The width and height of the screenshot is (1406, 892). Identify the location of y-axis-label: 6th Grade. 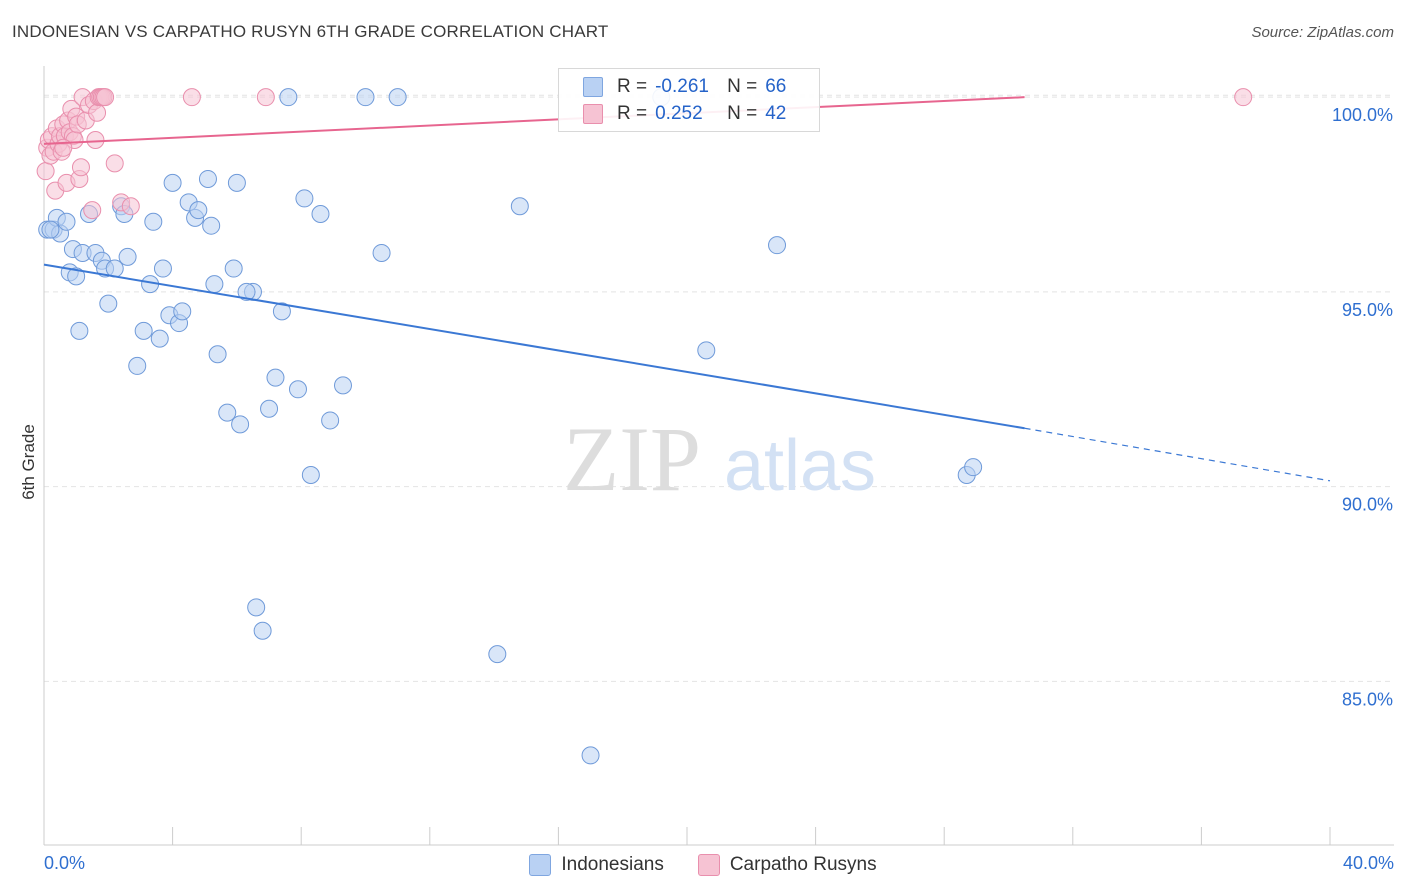
(28, 462).